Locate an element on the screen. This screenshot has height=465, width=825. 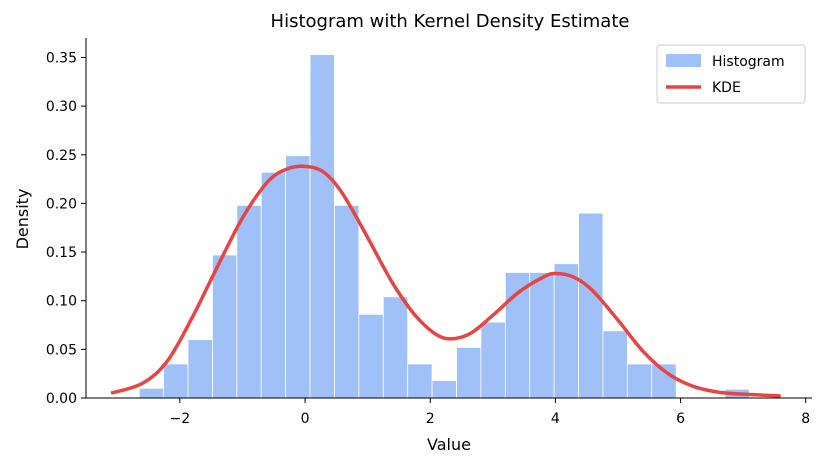
x-tick-label: −2 is located at coordinates (180, 419).